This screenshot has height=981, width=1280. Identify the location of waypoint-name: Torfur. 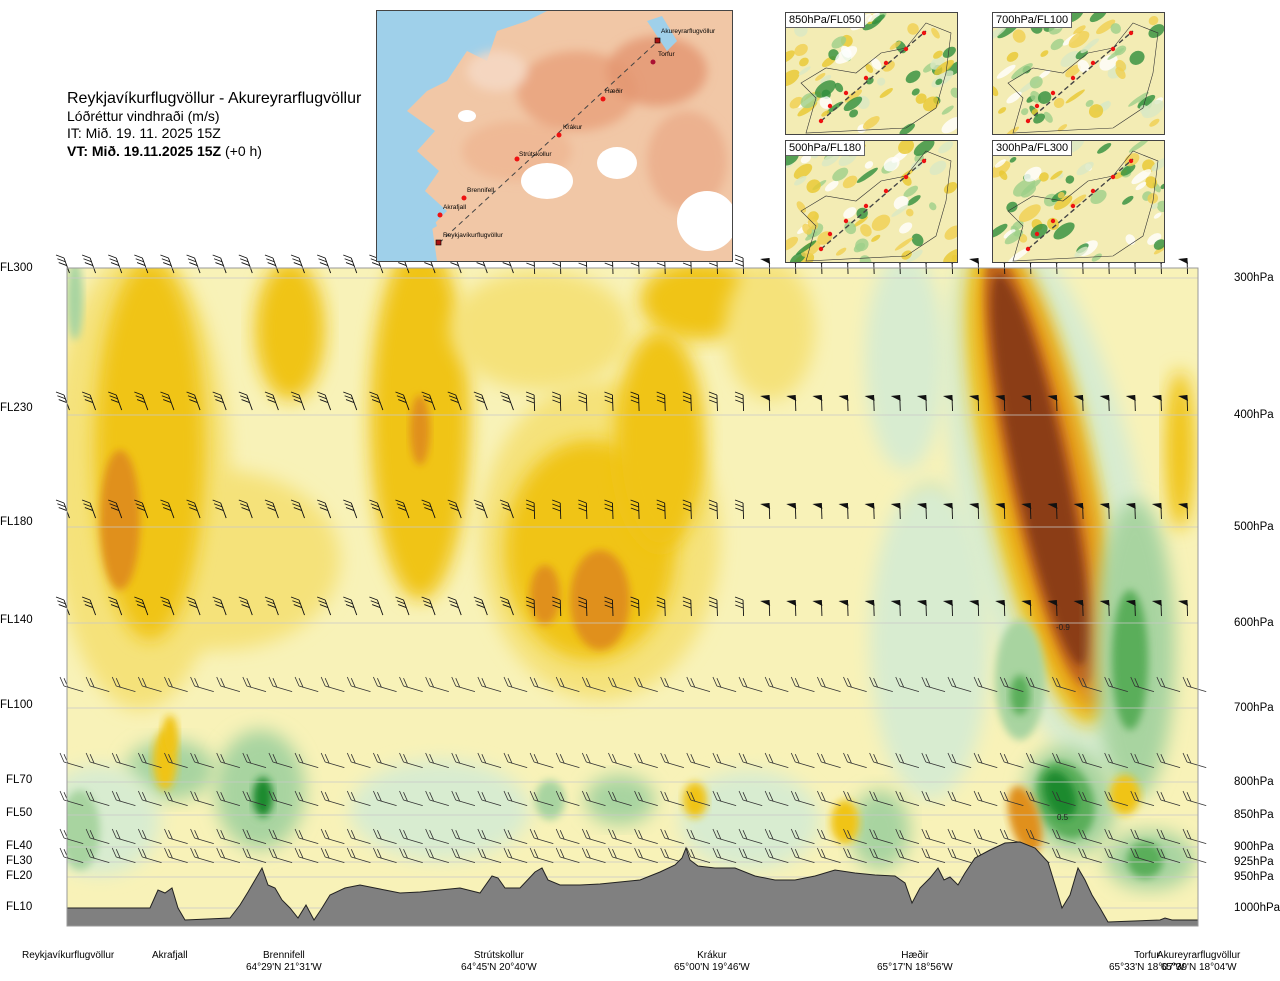
(1147, 955).